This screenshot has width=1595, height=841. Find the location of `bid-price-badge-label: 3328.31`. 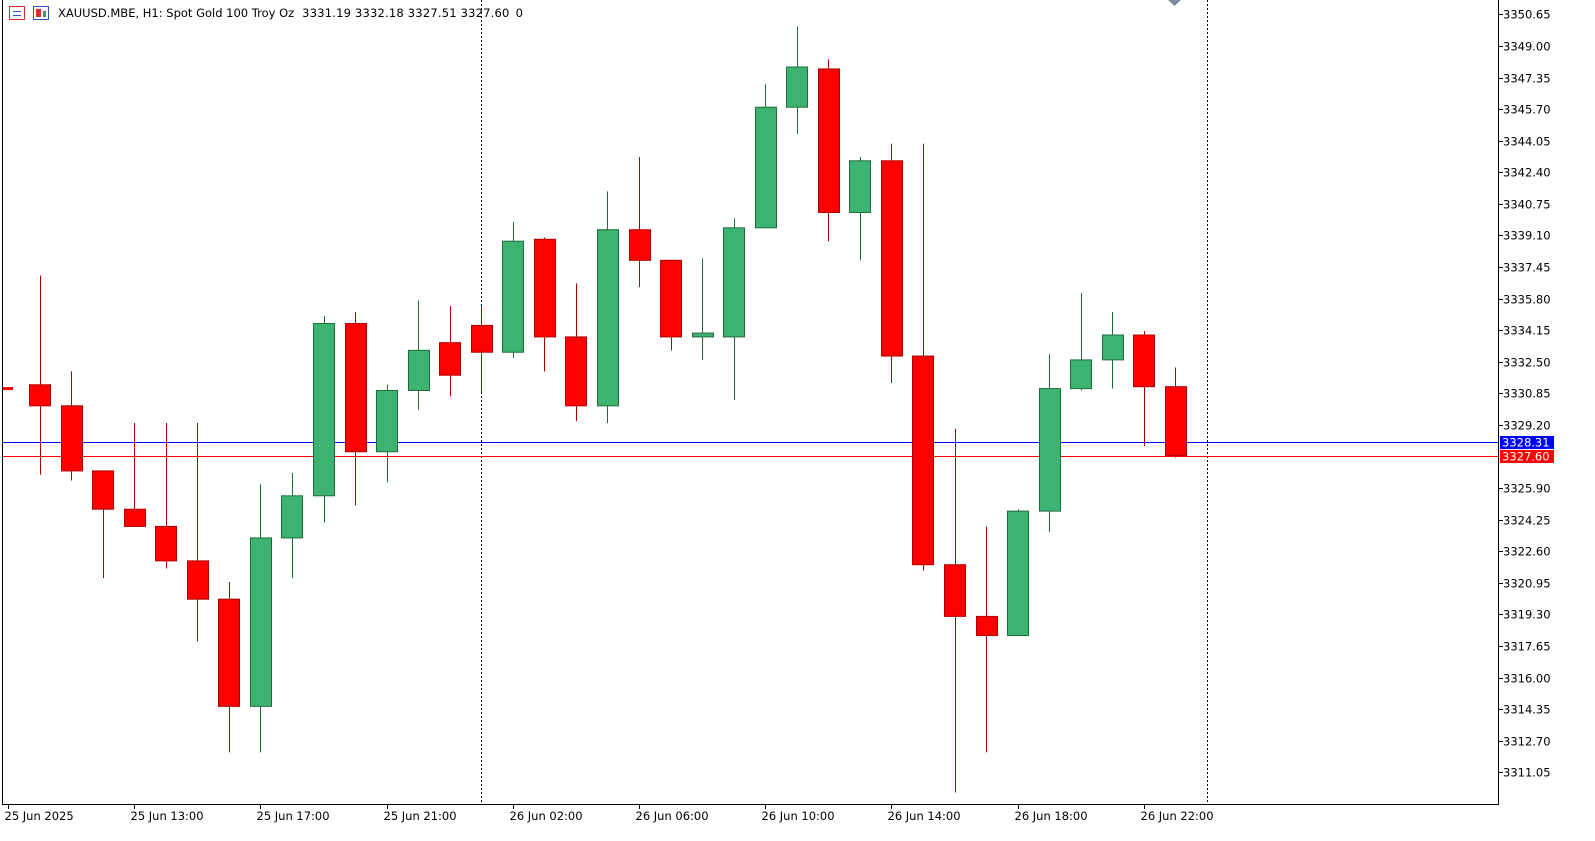

bid-price-badge-label: 3328.31 is located at coordinates (1526, 443).